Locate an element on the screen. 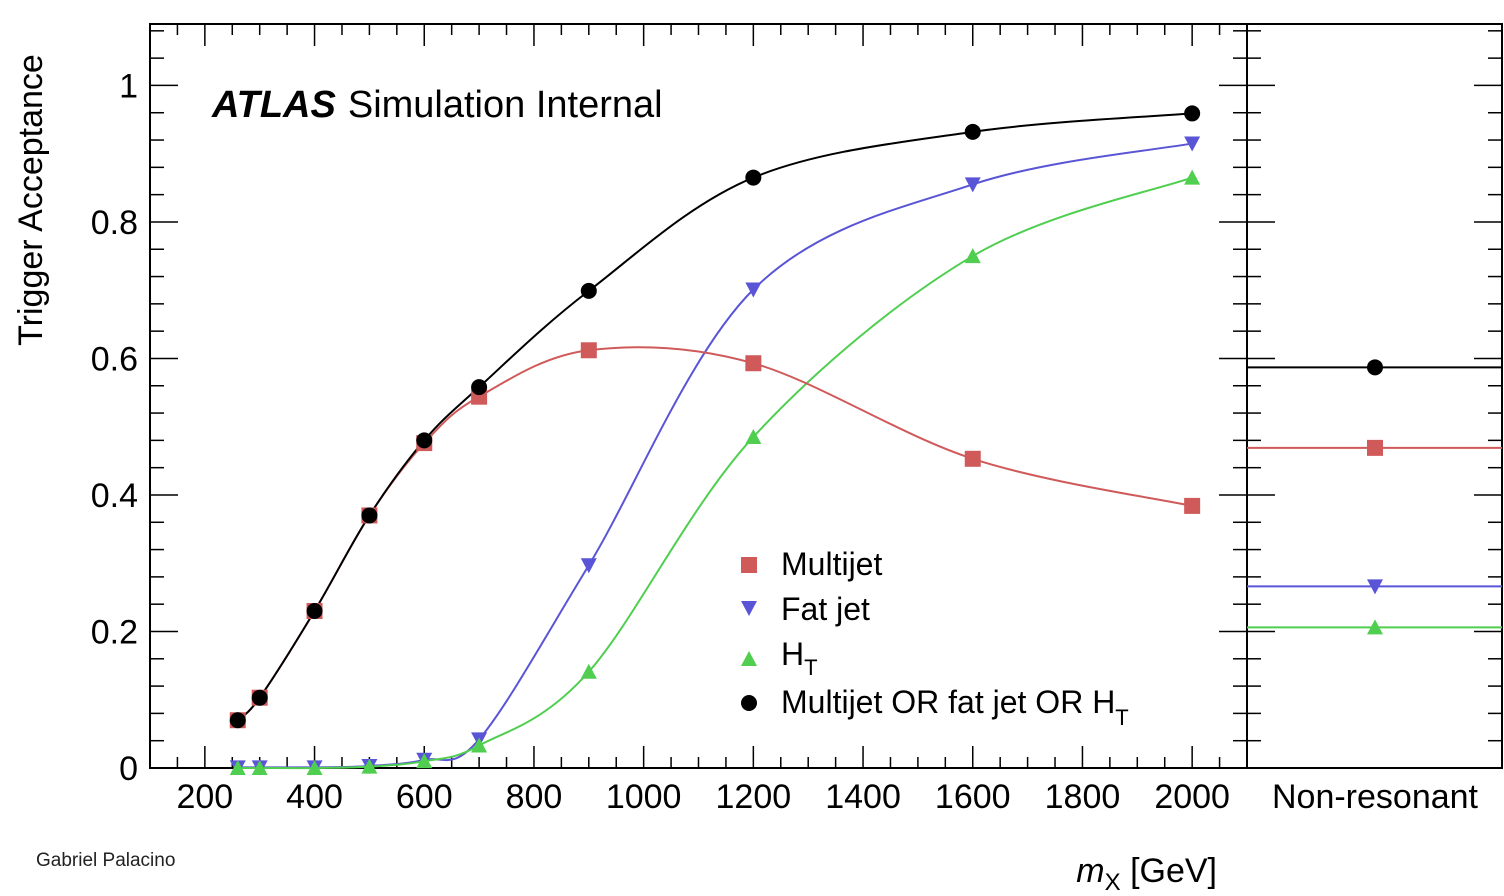 The width and height of the screenshot is (1504, 896). legend-marker-fat-jet is located at coordinates (749, 608).